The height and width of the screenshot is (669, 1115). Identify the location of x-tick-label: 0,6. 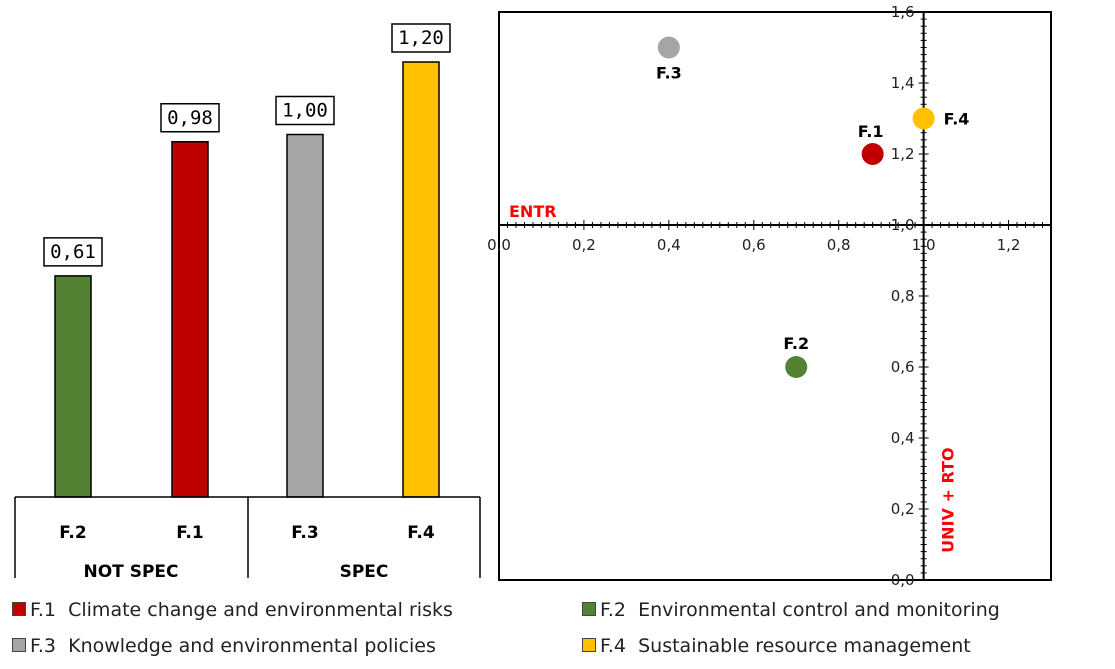
(754, 245).